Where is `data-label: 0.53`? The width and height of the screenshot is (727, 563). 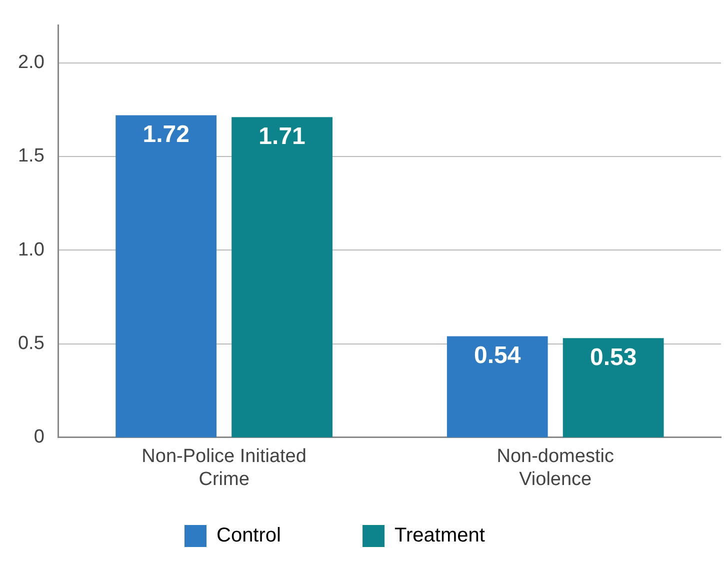 data-label: 0.53 is located at coordinates (613, 357).